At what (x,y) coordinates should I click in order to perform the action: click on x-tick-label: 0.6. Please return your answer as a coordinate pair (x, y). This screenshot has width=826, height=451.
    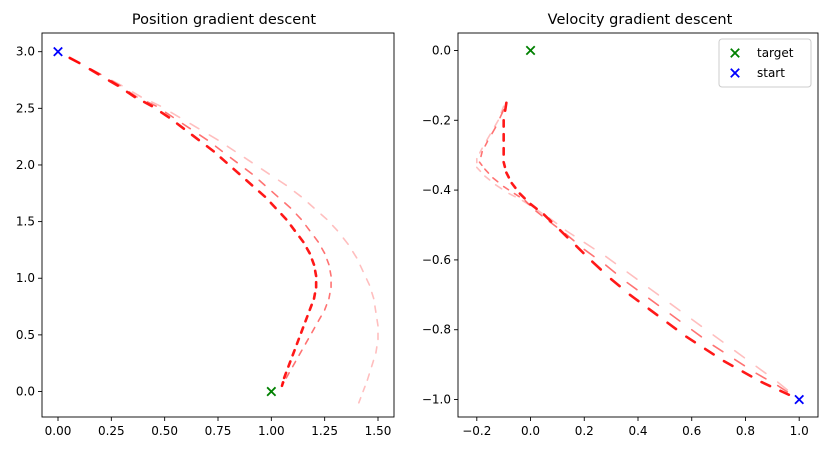
    Looking at the image, I should click on (691, 431).